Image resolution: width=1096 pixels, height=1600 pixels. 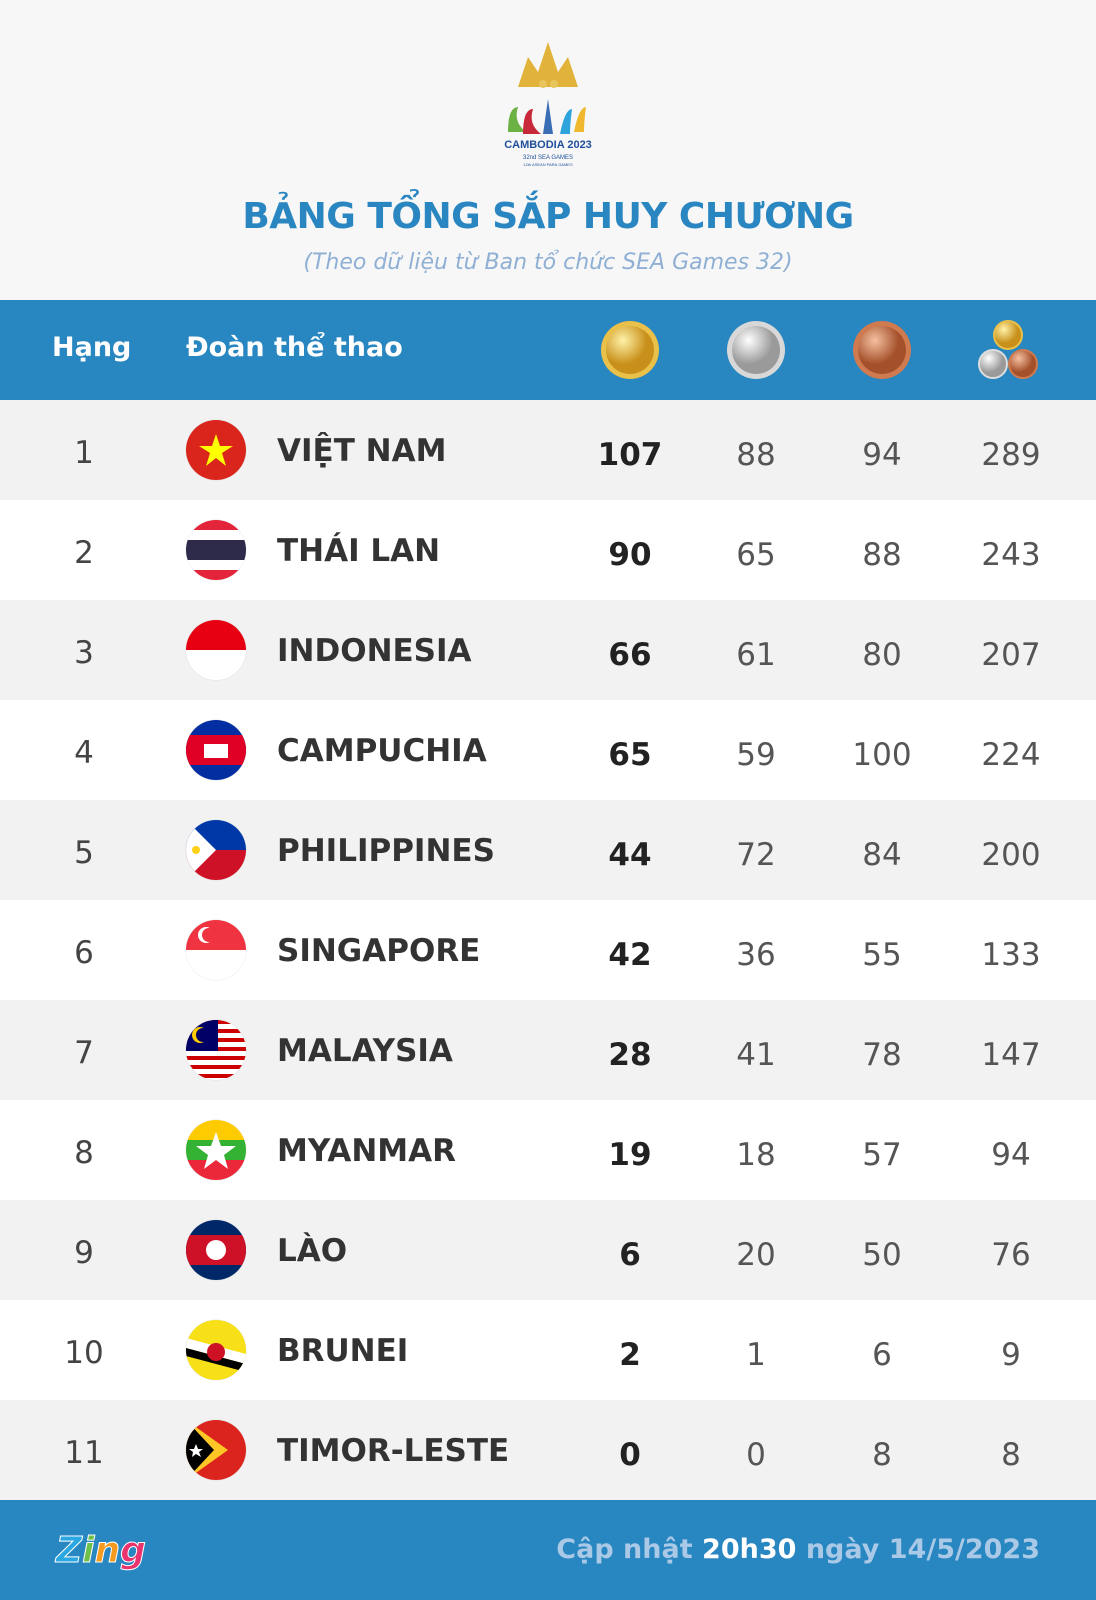 What do you see at coordinates (882, 1255) in the screenshot?
I see `bronze-count: 50` at bounding box center [882, 1255].